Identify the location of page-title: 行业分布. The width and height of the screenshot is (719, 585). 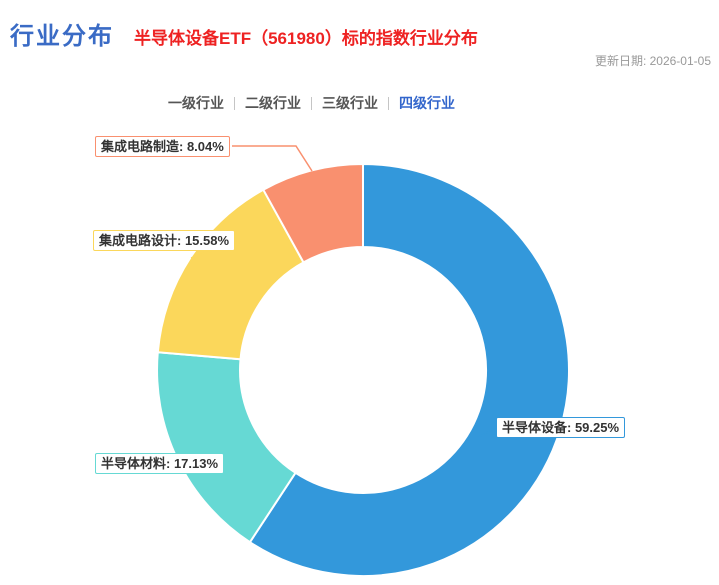
(62, 36).